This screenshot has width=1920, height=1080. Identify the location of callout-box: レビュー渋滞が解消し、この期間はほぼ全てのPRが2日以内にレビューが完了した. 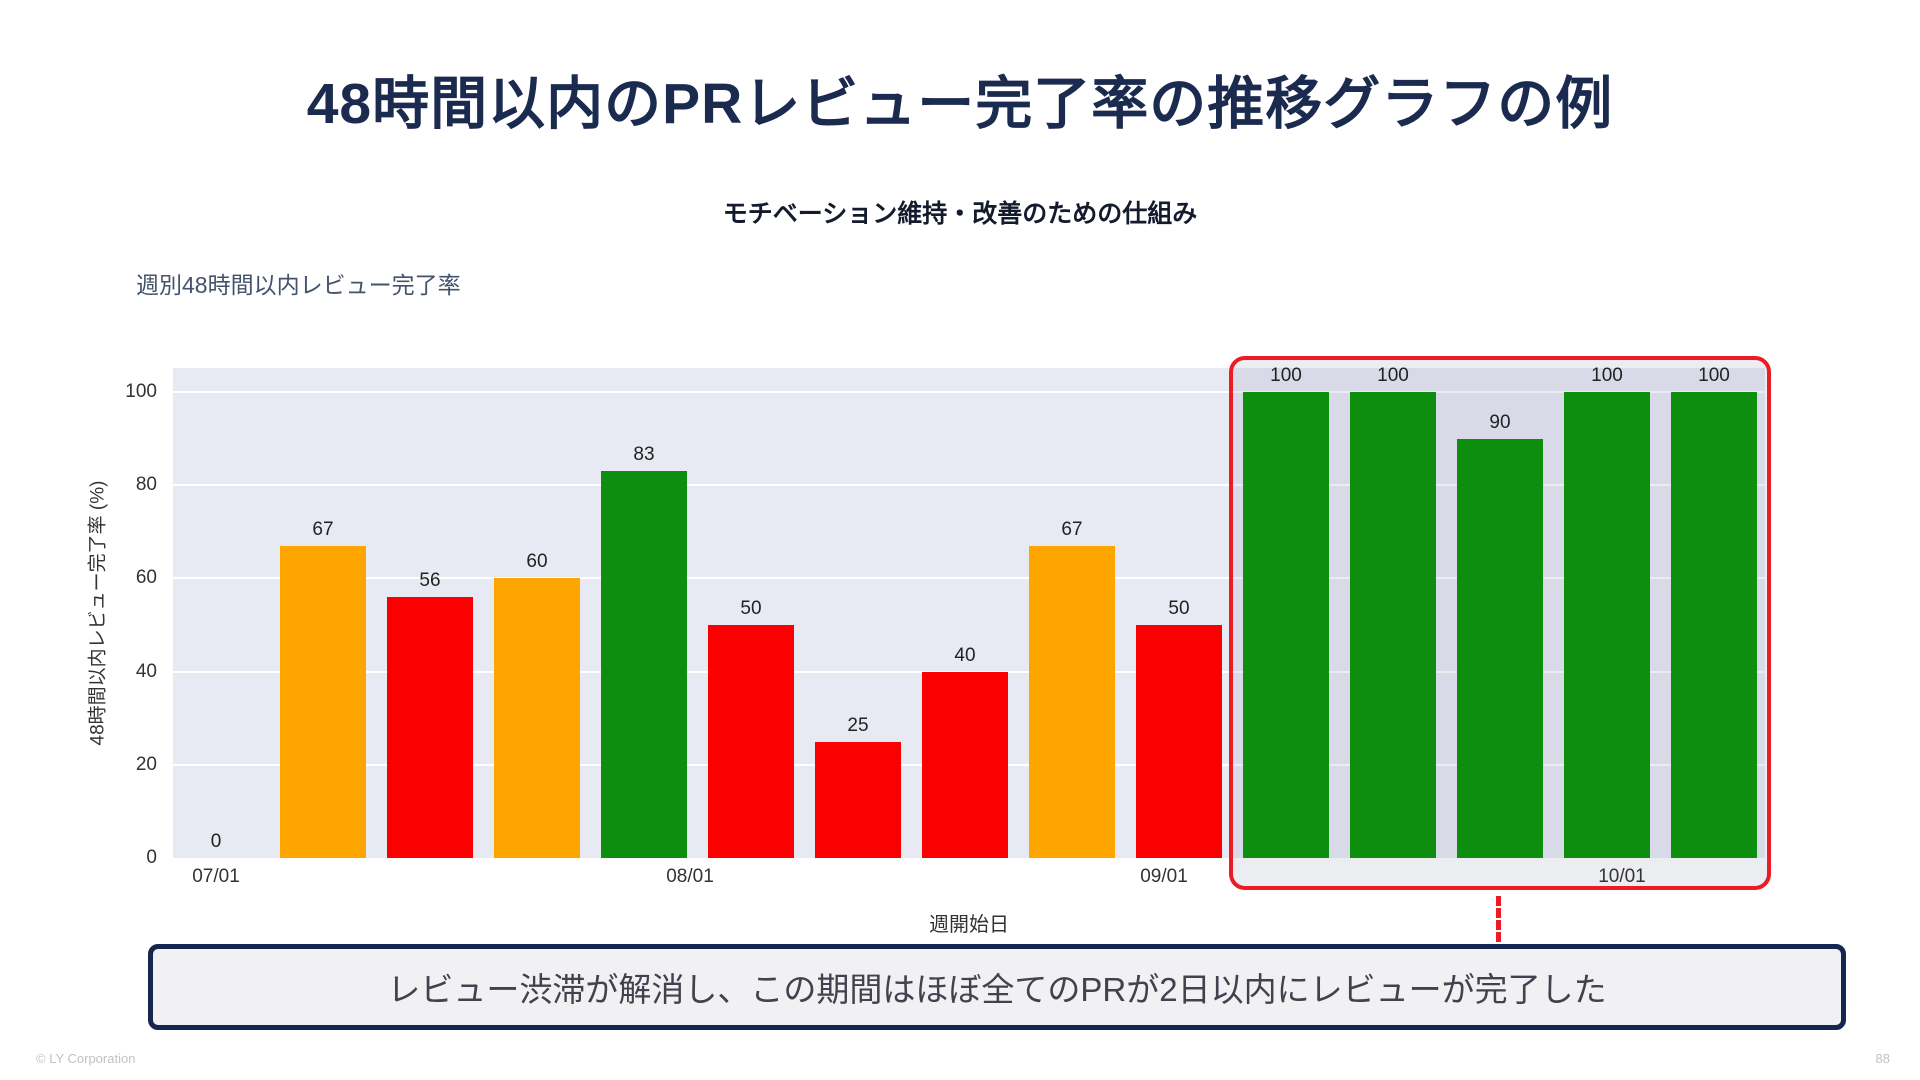
(997, 987).